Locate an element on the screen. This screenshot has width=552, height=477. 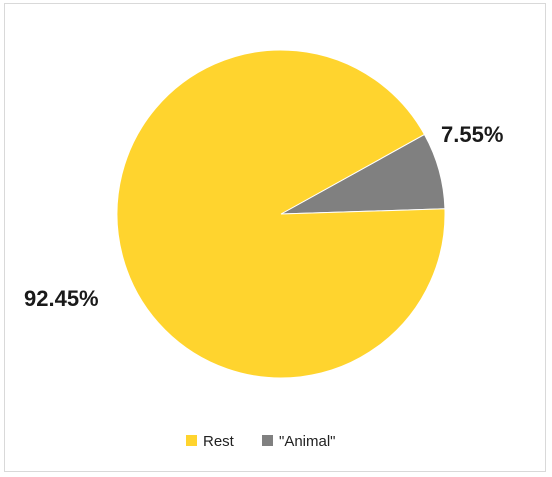
data-label-rest: 92.45% is located at coordinates (61, 298).